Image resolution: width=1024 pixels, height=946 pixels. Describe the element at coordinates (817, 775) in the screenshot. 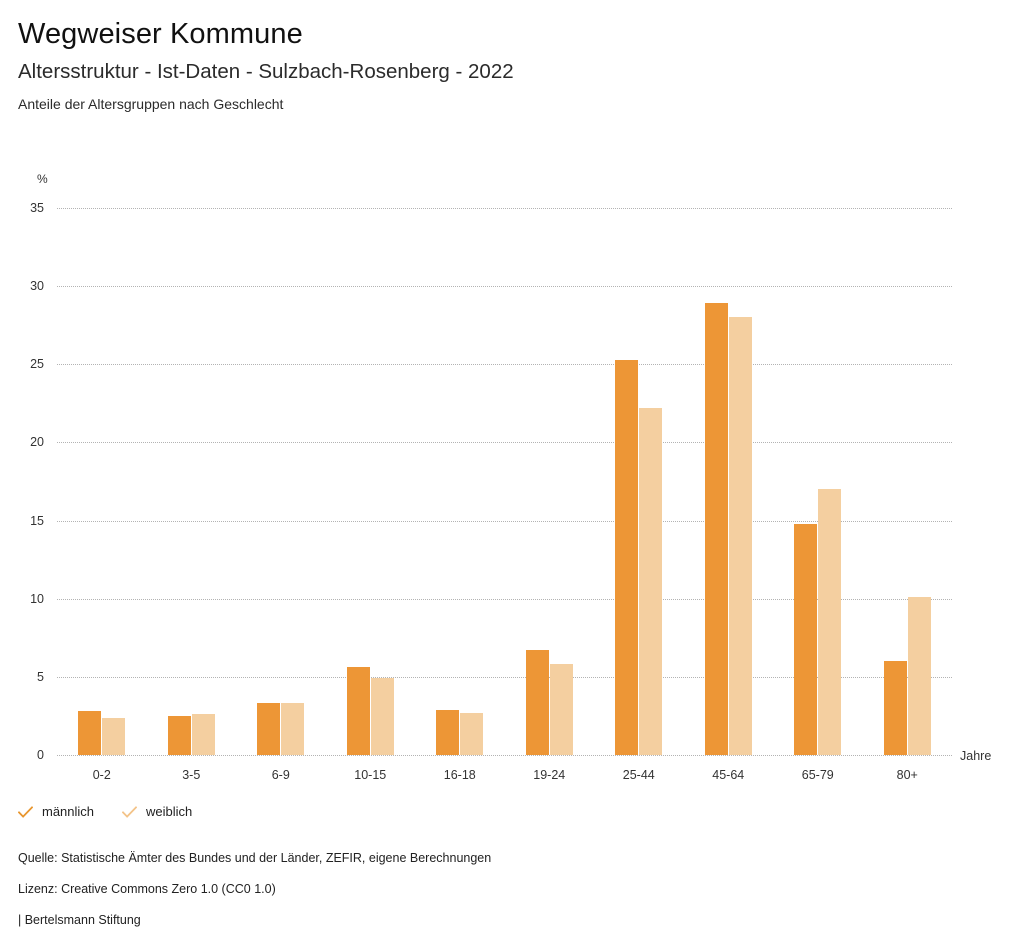

I see `x-axis-tick-label: 65-79` at that location.